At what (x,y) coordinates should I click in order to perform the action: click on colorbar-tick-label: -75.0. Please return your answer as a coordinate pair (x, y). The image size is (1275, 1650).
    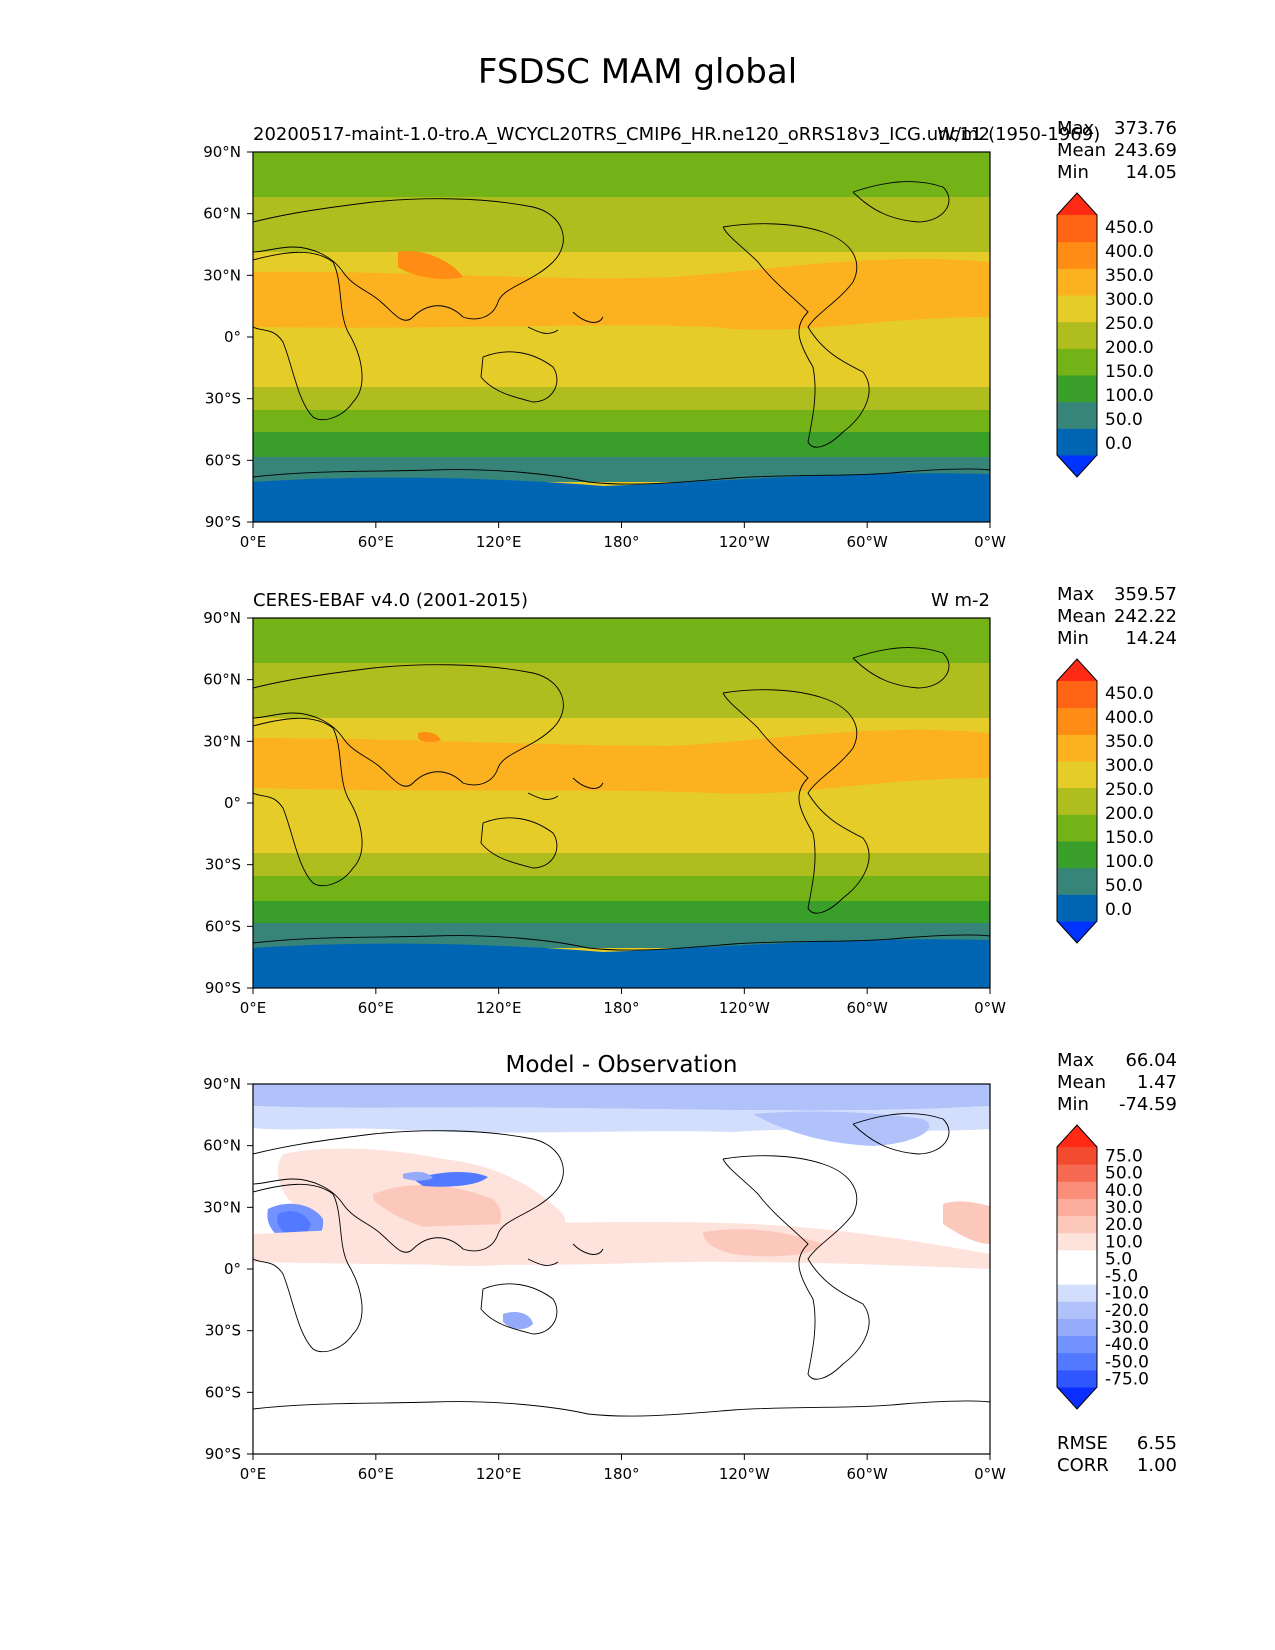
    Looking at the image, I should click on (1127, 1379).